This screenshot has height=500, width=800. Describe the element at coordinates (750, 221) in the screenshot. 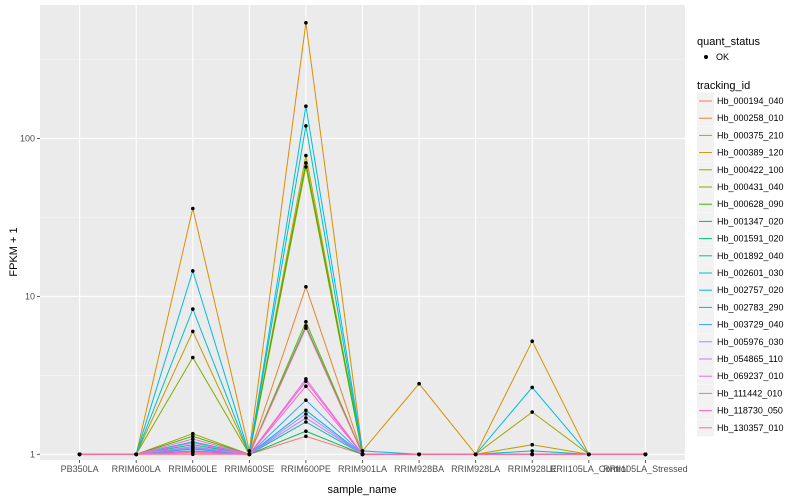

I see `legend-label-hb-001347-020: Hb_001347_020` at that location.